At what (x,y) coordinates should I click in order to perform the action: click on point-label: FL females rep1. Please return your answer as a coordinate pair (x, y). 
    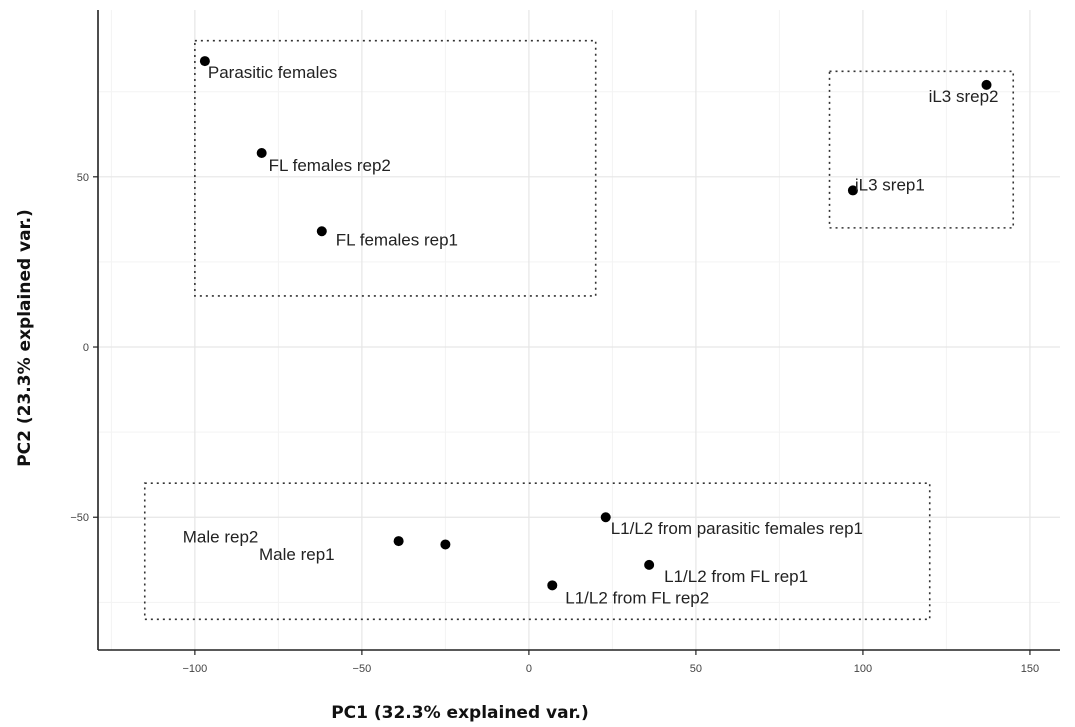
    Looking at the image, I should click on (397, 239).